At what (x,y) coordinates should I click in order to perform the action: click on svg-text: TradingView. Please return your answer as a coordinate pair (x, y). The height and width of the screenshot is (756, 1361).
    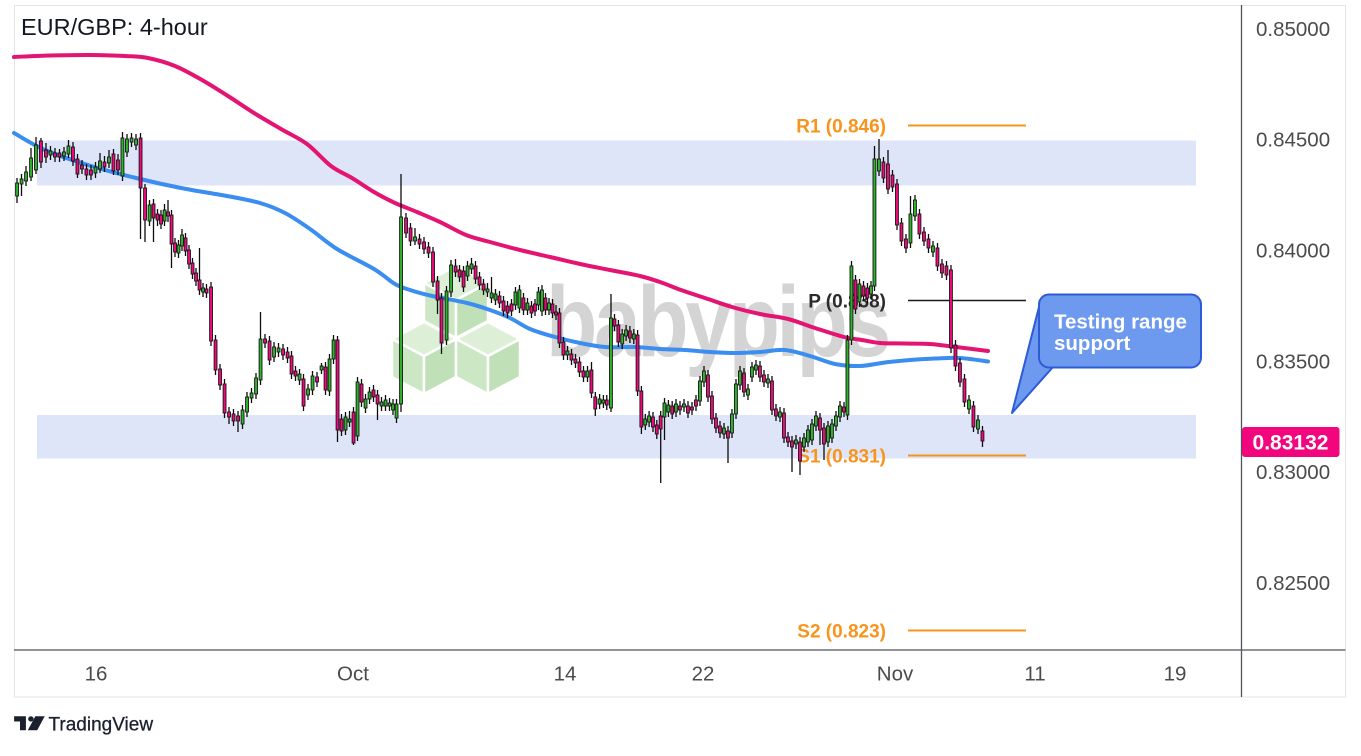
    Looking at the image, I should click on (101, 725).